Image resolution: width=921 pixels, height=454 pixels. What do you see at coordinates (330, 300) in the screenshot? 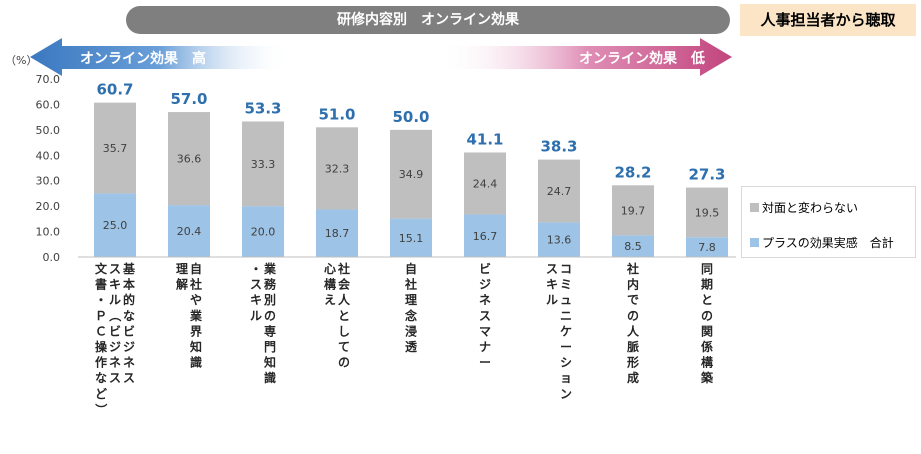
I see `category-label-char: え` at bounding box center [330, 300].